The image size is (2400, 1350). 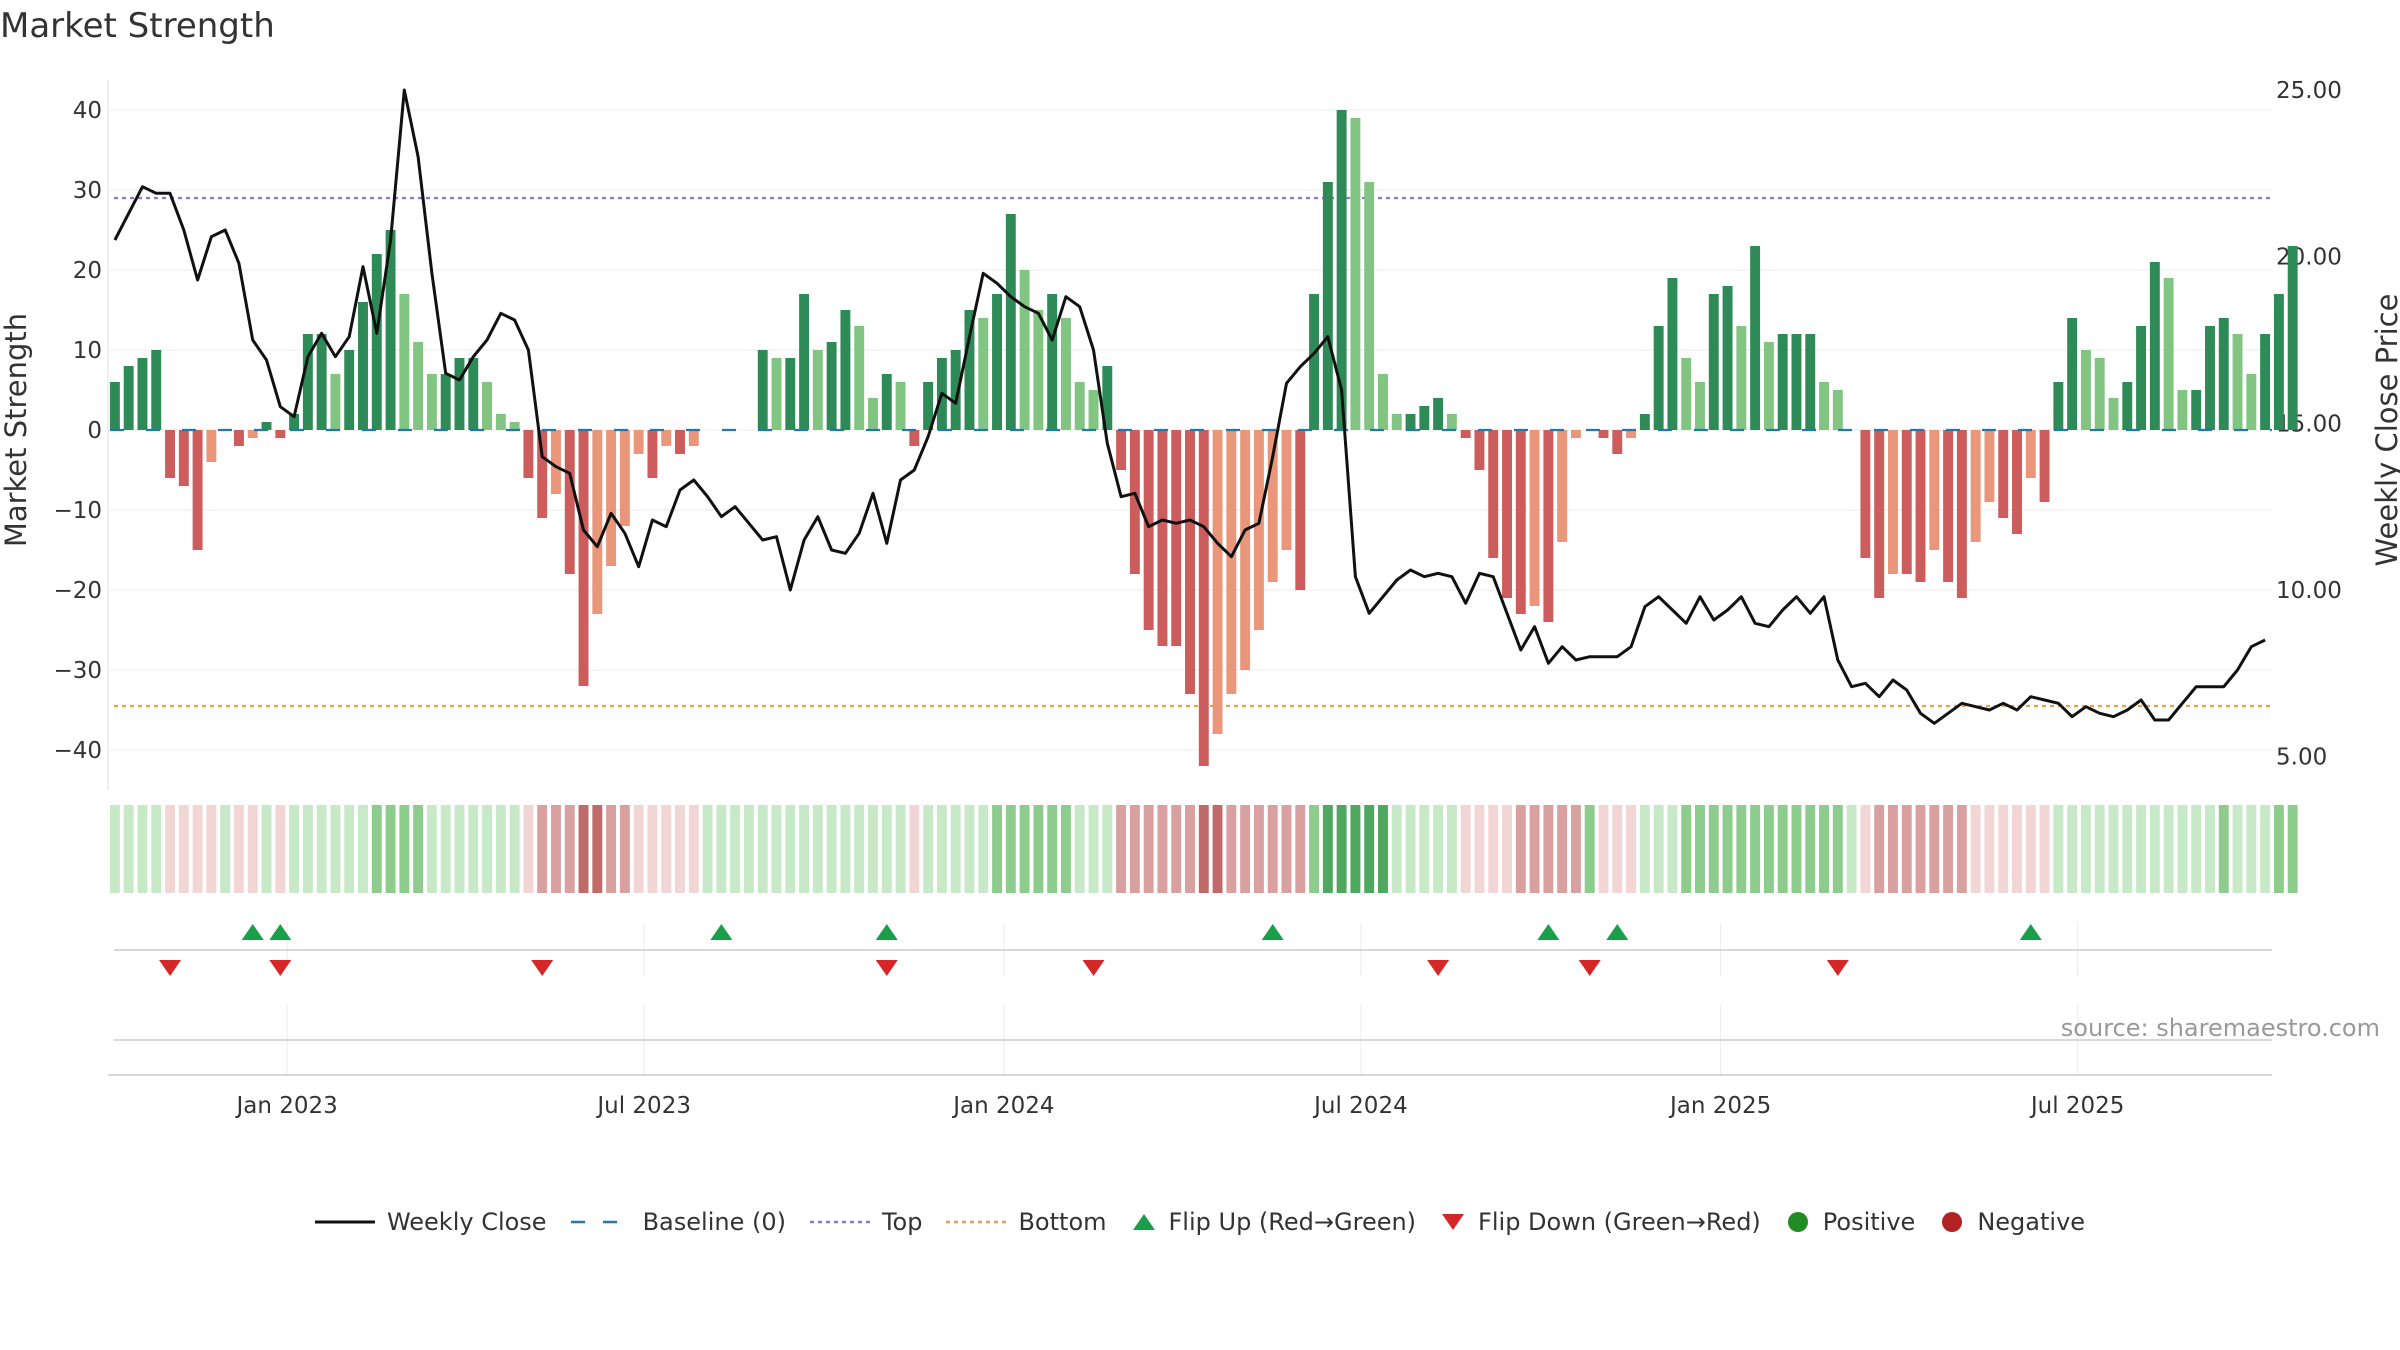 What do you see at coordinates (344, 1222) in the screenshot?
I see `weekly-close-legend-icon` at bounding box center [344, 1222].